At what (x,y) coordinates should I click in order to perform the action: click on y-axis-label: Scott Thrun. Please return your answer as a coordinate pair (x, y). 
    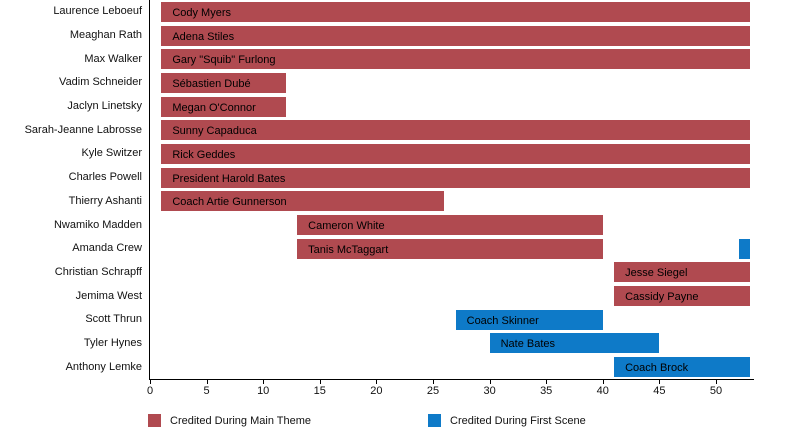
    Looking at the image, I should click on (113, 319).